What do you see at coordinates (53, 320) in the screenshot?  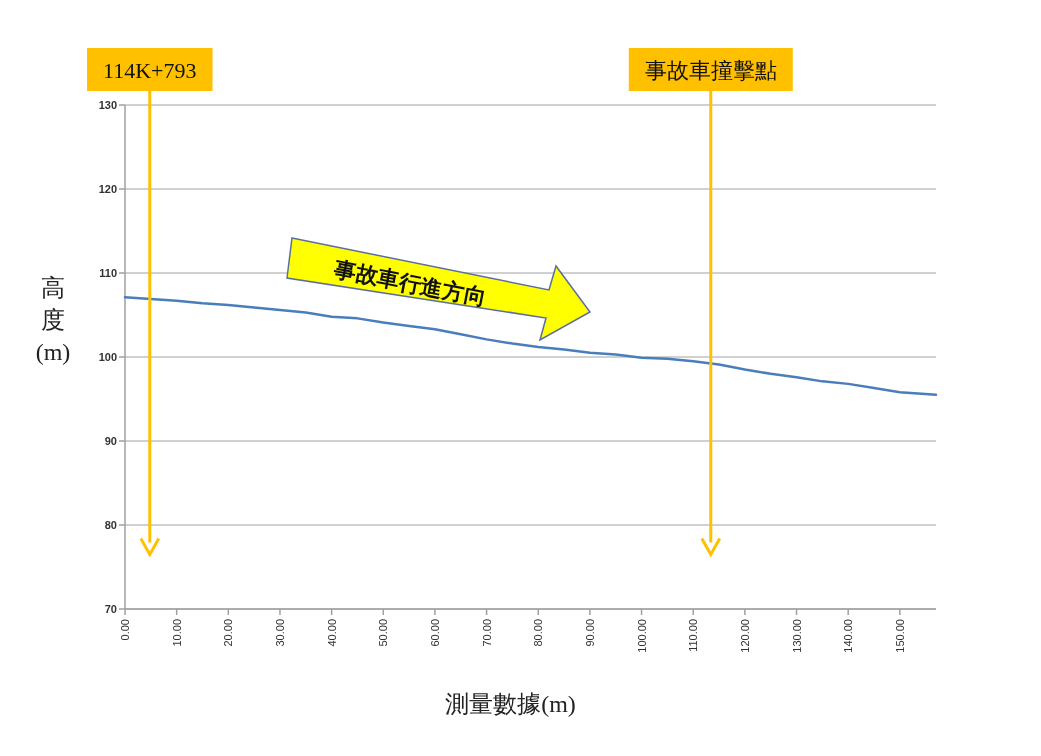 I see `y-axis-title: 高度(m)` at bounding box center [53, 320].